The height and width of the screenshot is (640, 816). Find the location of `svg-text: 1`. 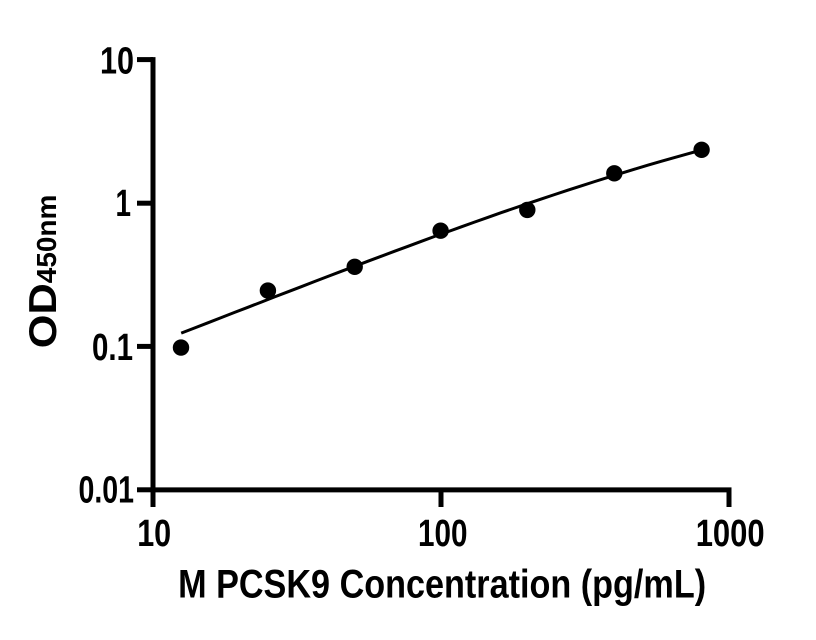

svg-text: 1 is located at coordinates (124, 204).